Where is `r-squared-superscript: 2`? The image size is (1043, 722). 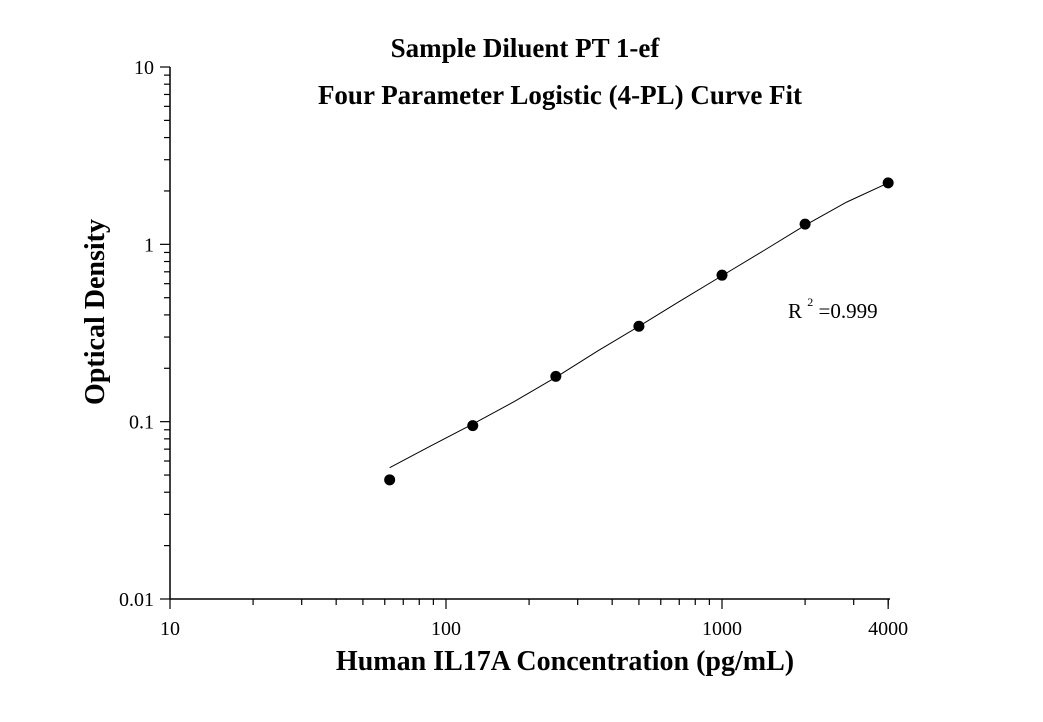 r-squared-superscript: 2 is located at coordinates (810, 302).